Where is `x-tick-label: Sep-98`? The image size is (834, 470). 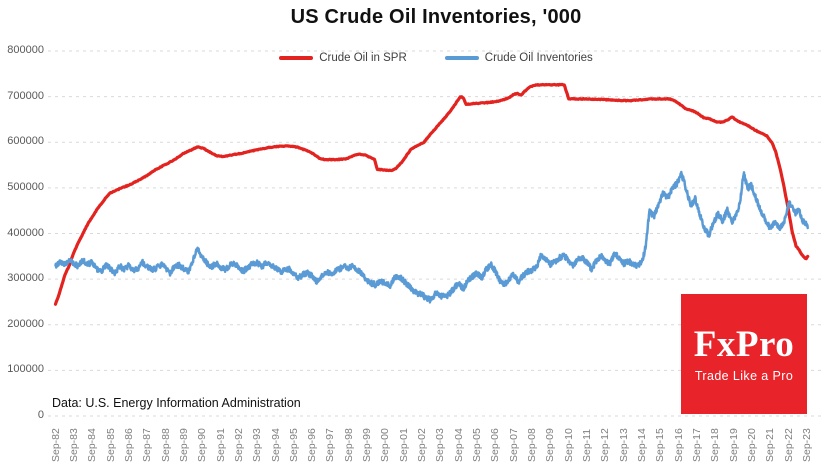
x-tick-label: Sep-98 is located at coordinates (348, 445).